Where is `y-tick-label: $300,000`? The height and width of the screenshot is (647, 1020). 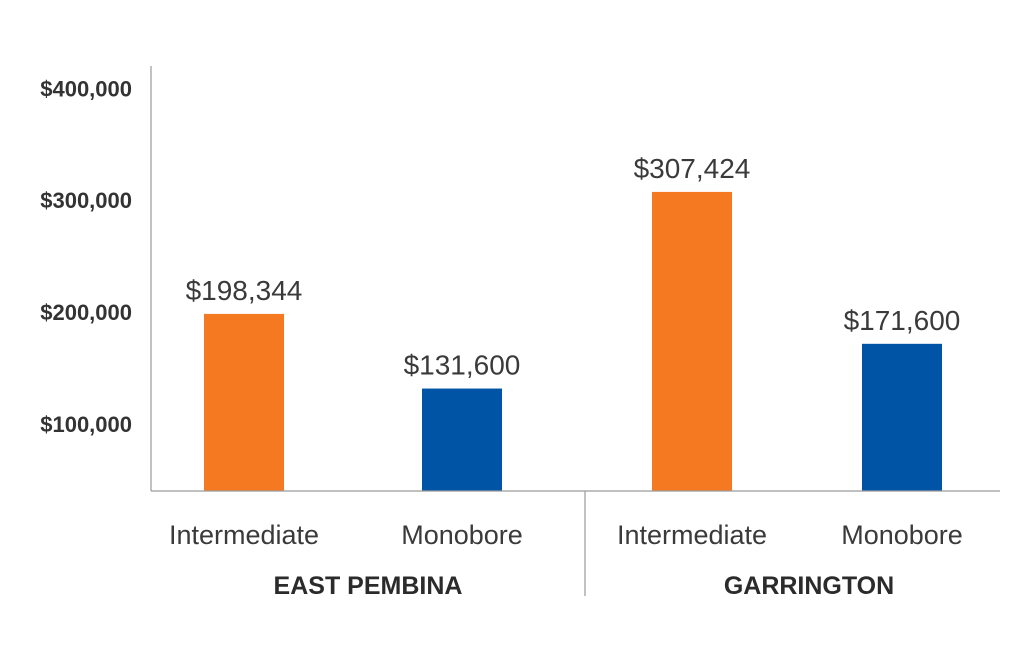 y-tick-label: $300,000 is located at coordinates (86, 200).